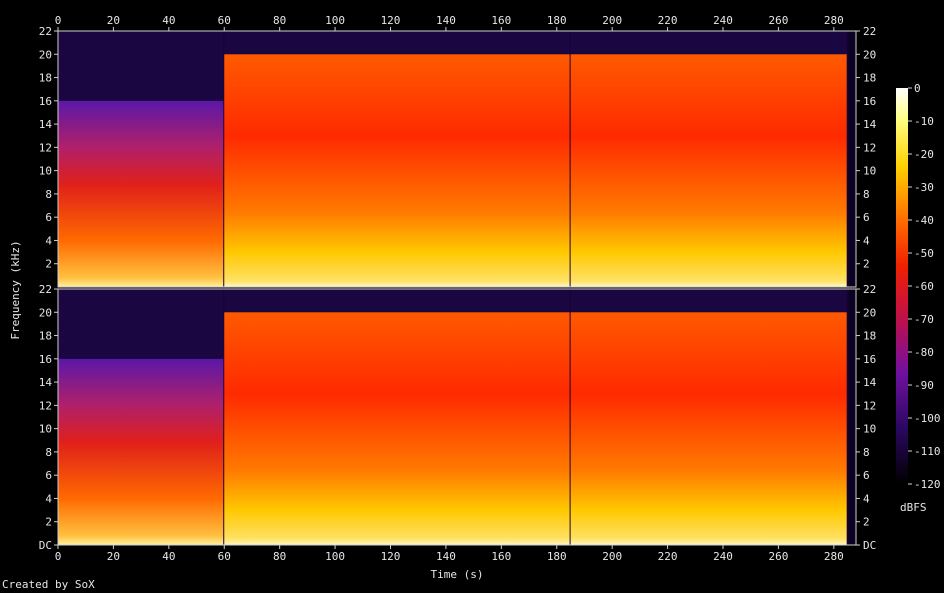 This screenshot has height=593, width=944. Describe the element at coordinates (924, 319) in the screenshot. I see `colorbar-tick-label: -70` at that location.